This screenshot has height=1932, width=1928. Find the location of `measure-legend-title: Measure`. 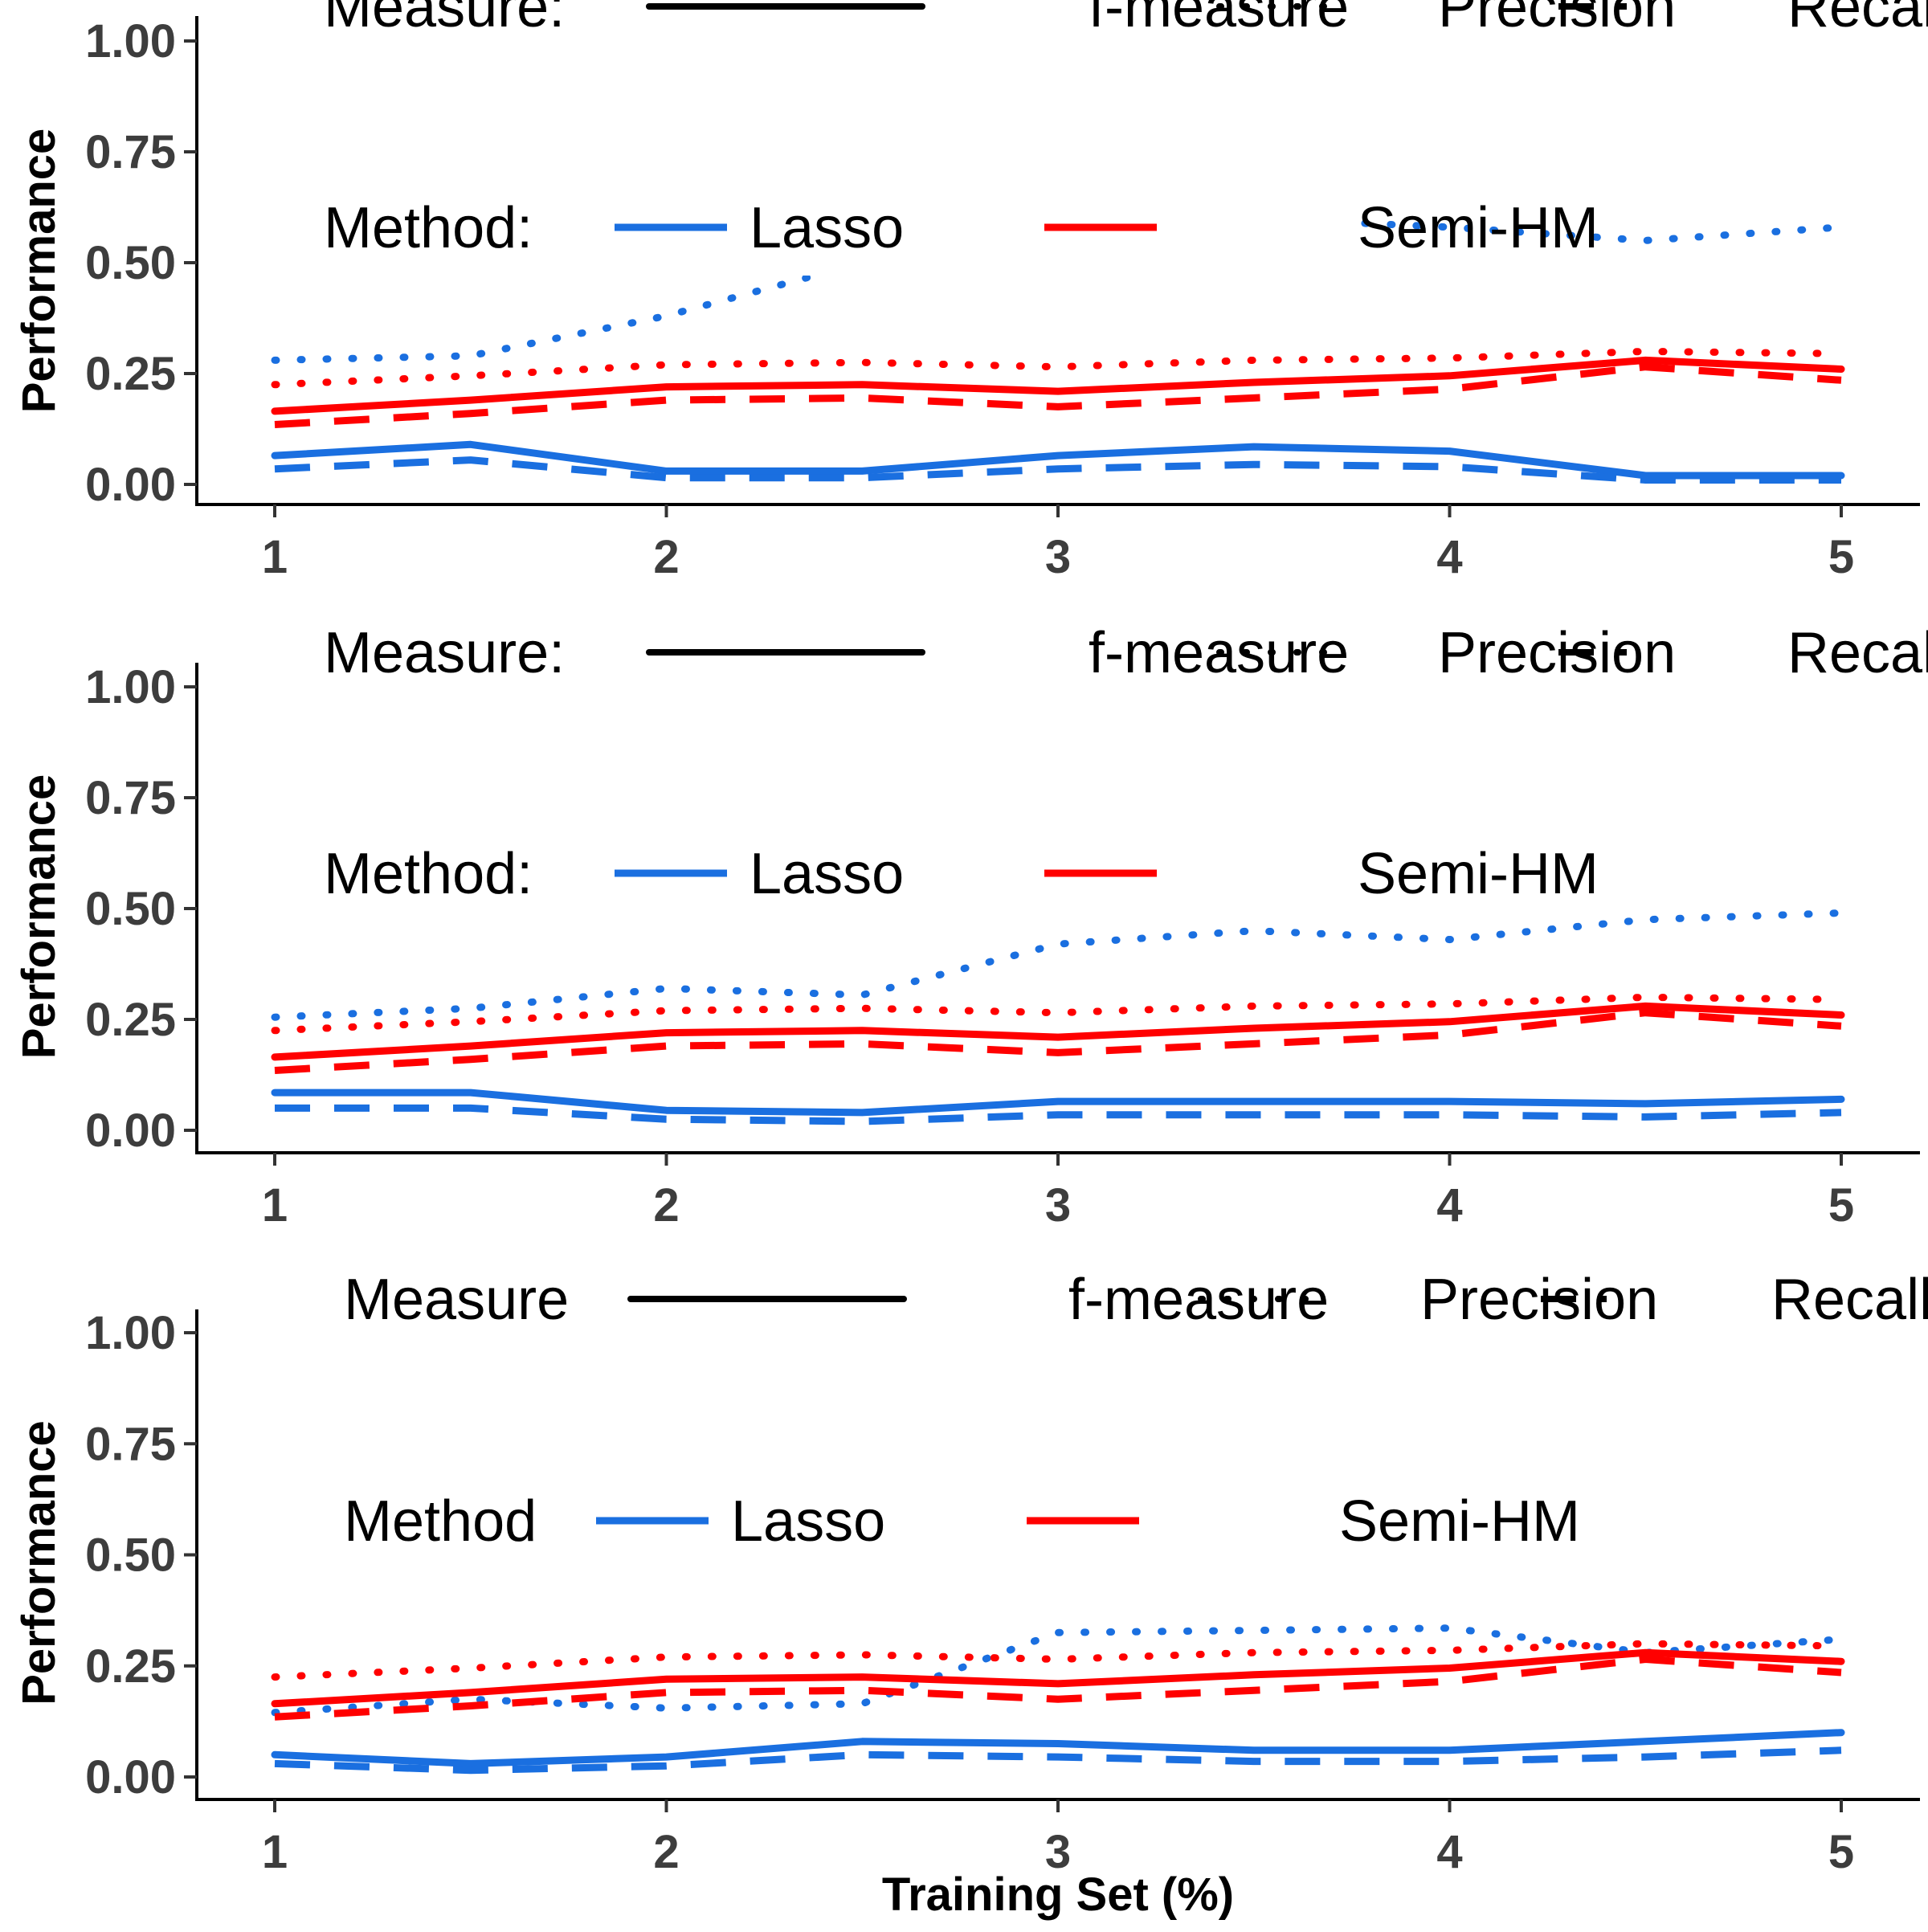

measure-legend-title: Measure is located at coordinates (456, 1300).